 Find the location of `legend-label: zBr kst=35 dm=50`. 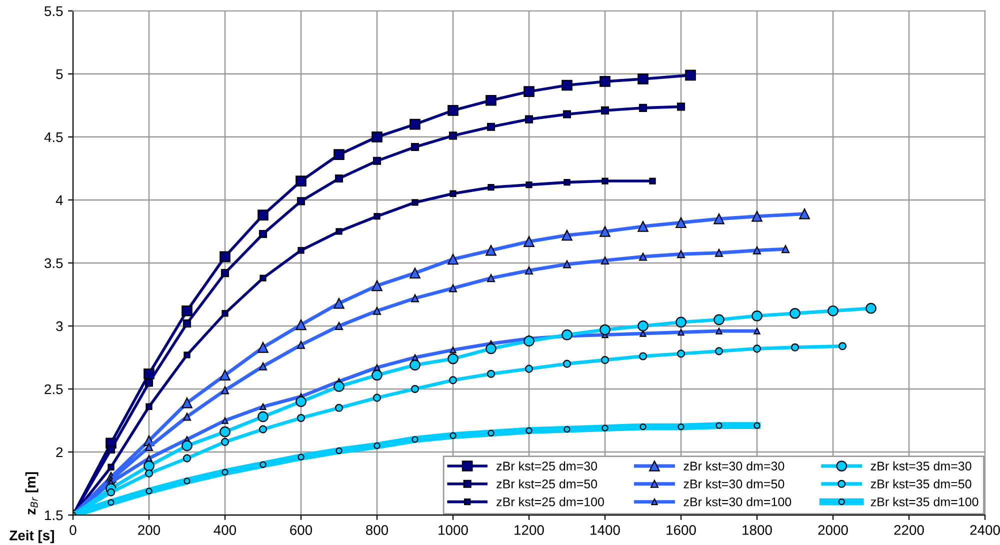

legend-label: zBr kst=35 dm=50 is located at coordinates (921, 483).